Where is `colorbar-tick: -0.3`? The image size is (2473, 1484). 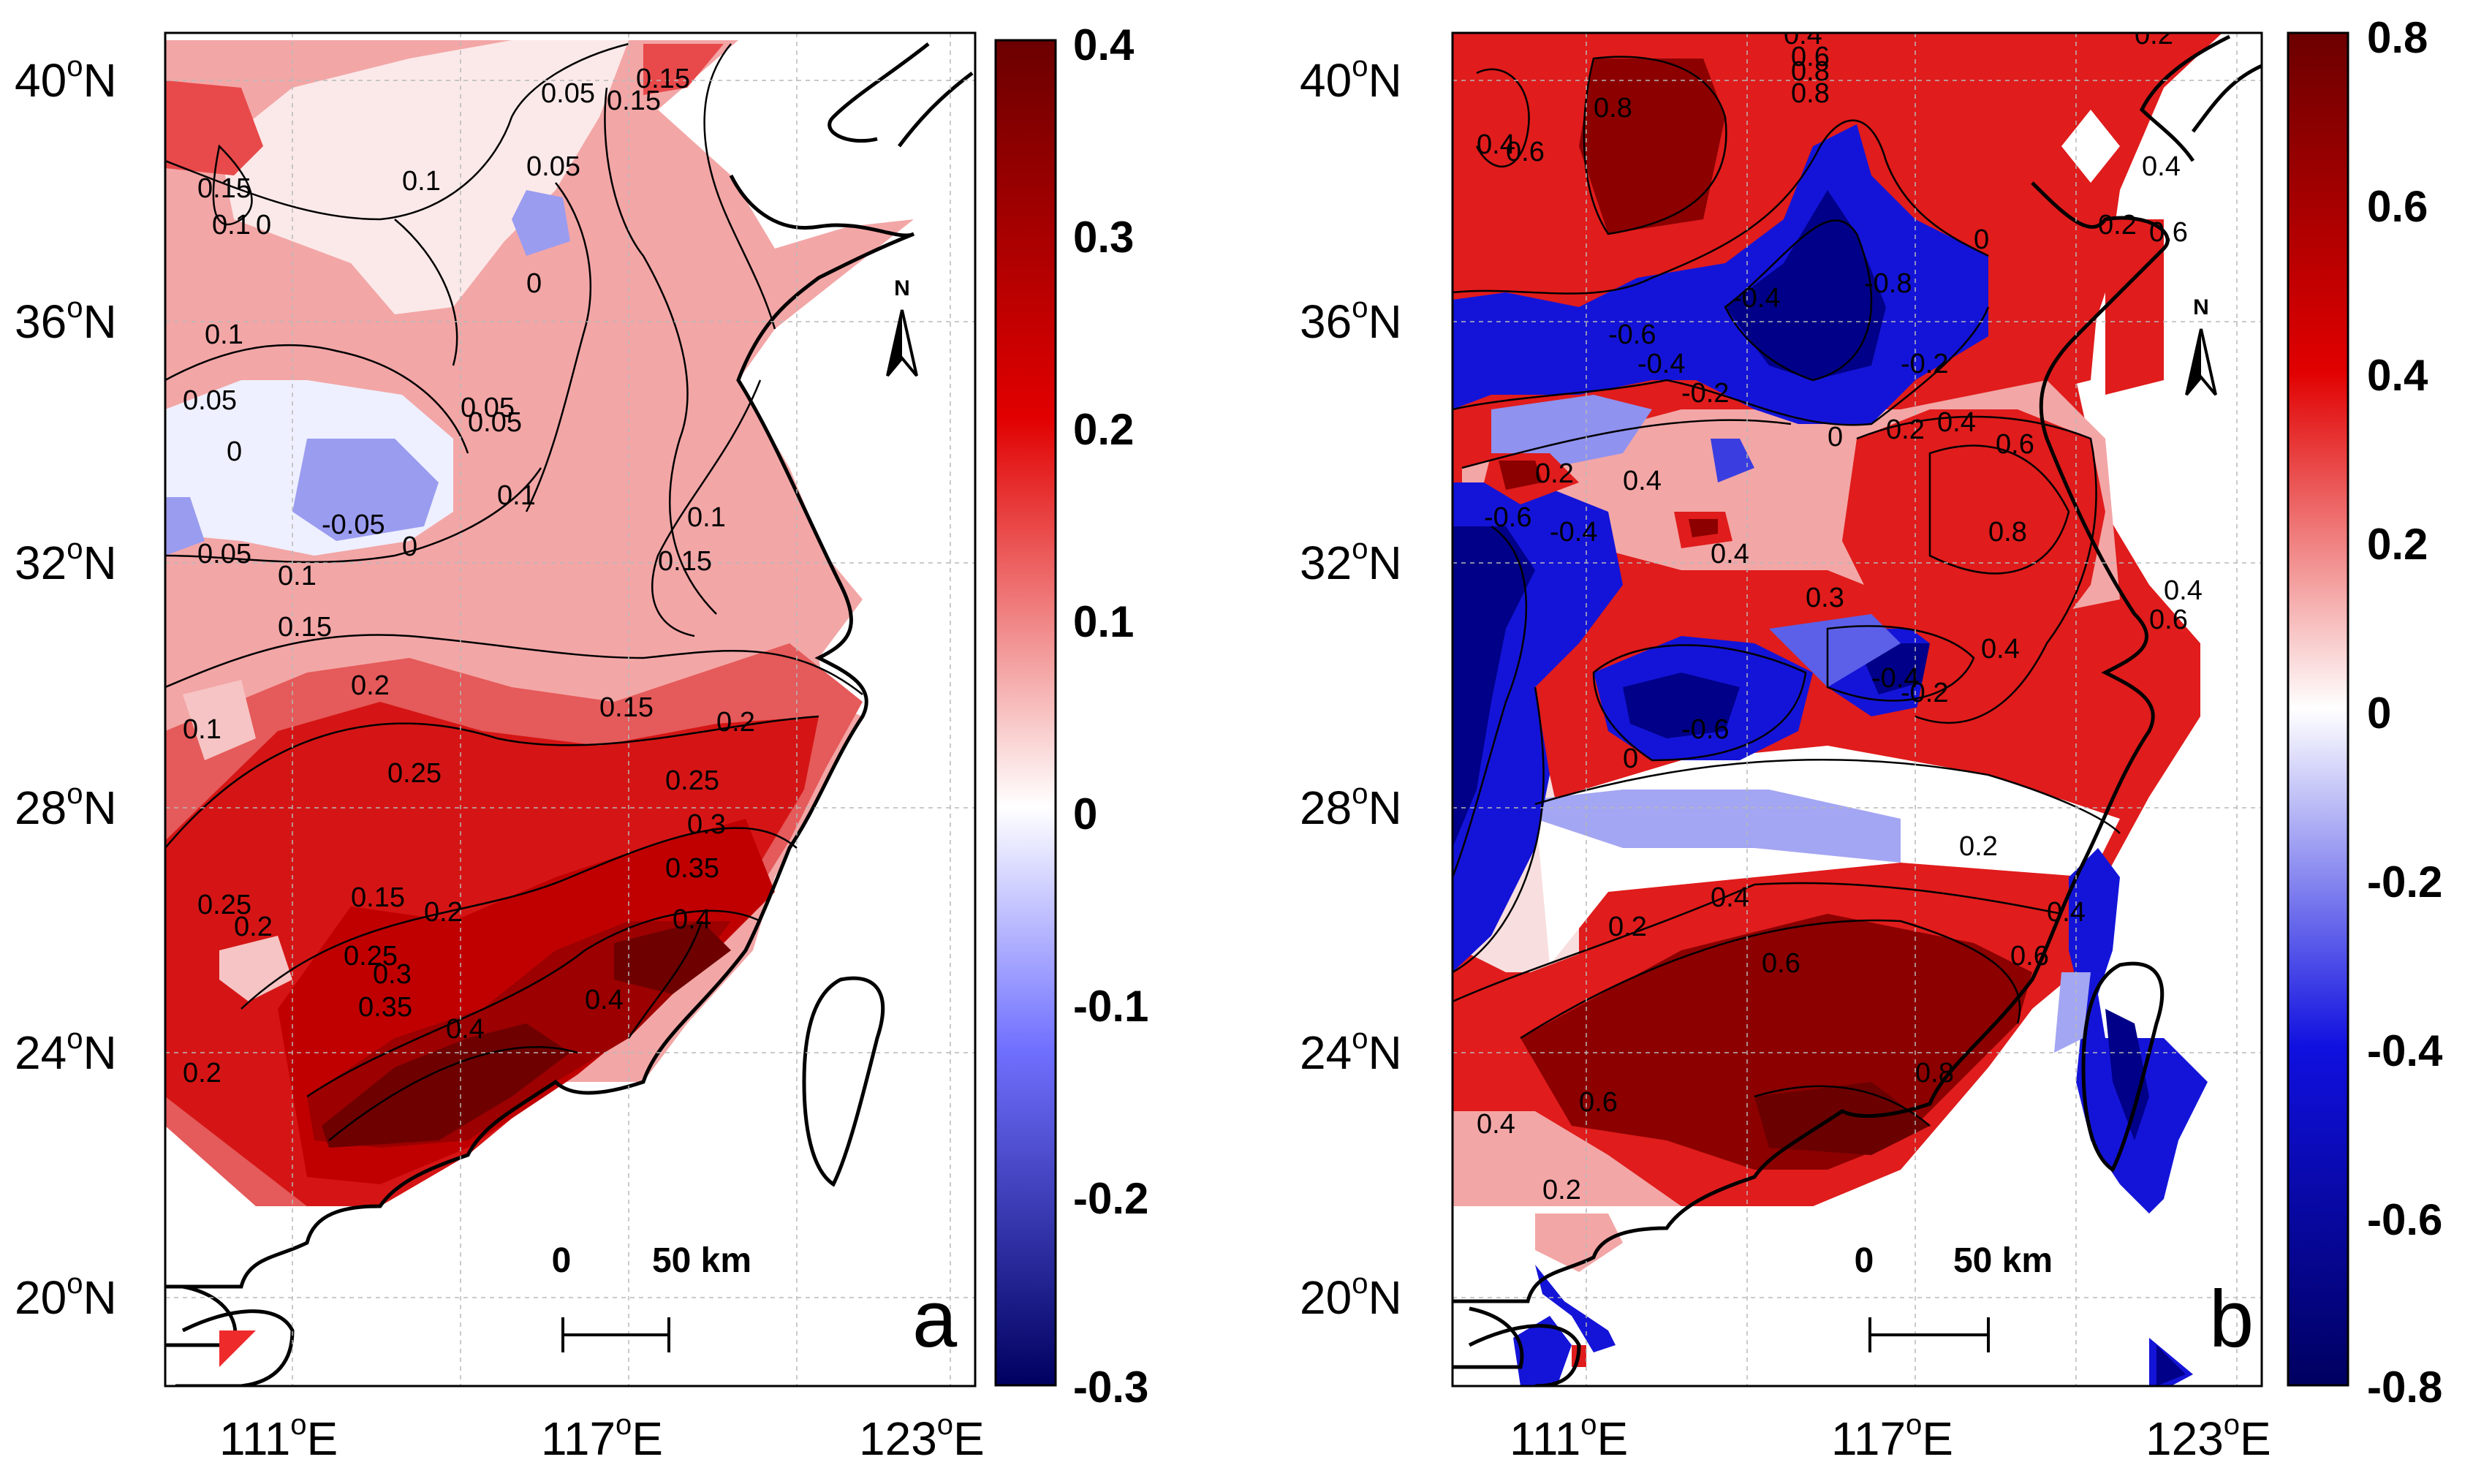
colorbar-tick: -0.3 is located at coordinates (1111, 1387).